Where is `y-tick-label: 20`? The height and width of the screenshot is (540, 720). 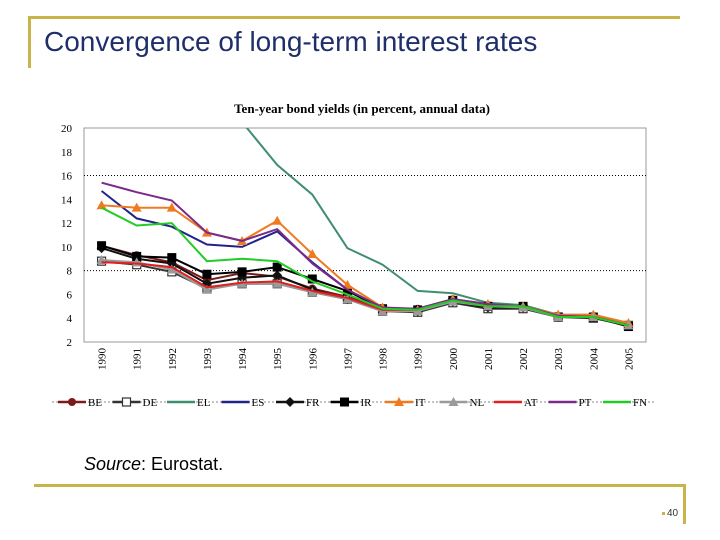
y-tick-label: 20 is located at coordinates (67, 129).